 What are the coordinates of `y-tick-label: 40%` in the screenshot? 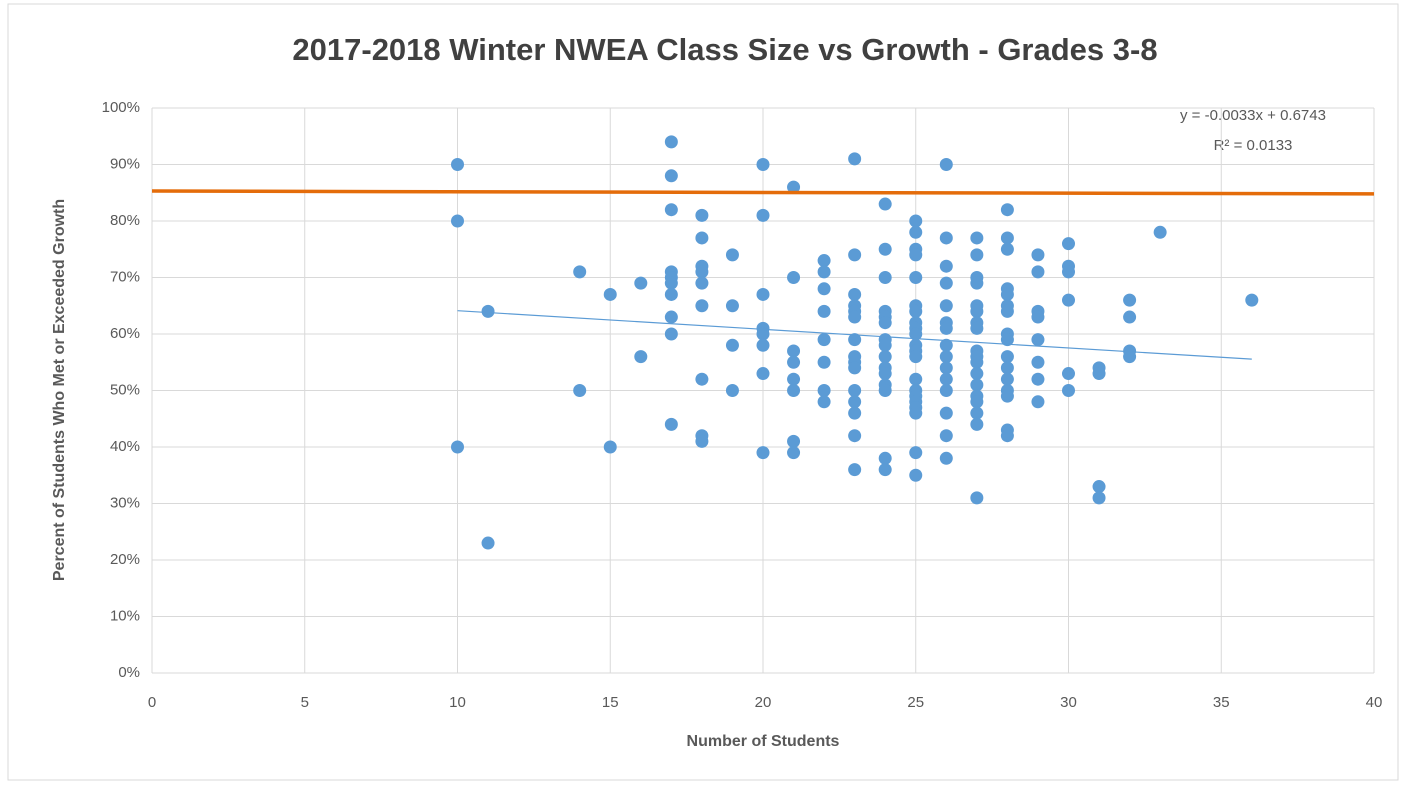 It's located at (125, 446).